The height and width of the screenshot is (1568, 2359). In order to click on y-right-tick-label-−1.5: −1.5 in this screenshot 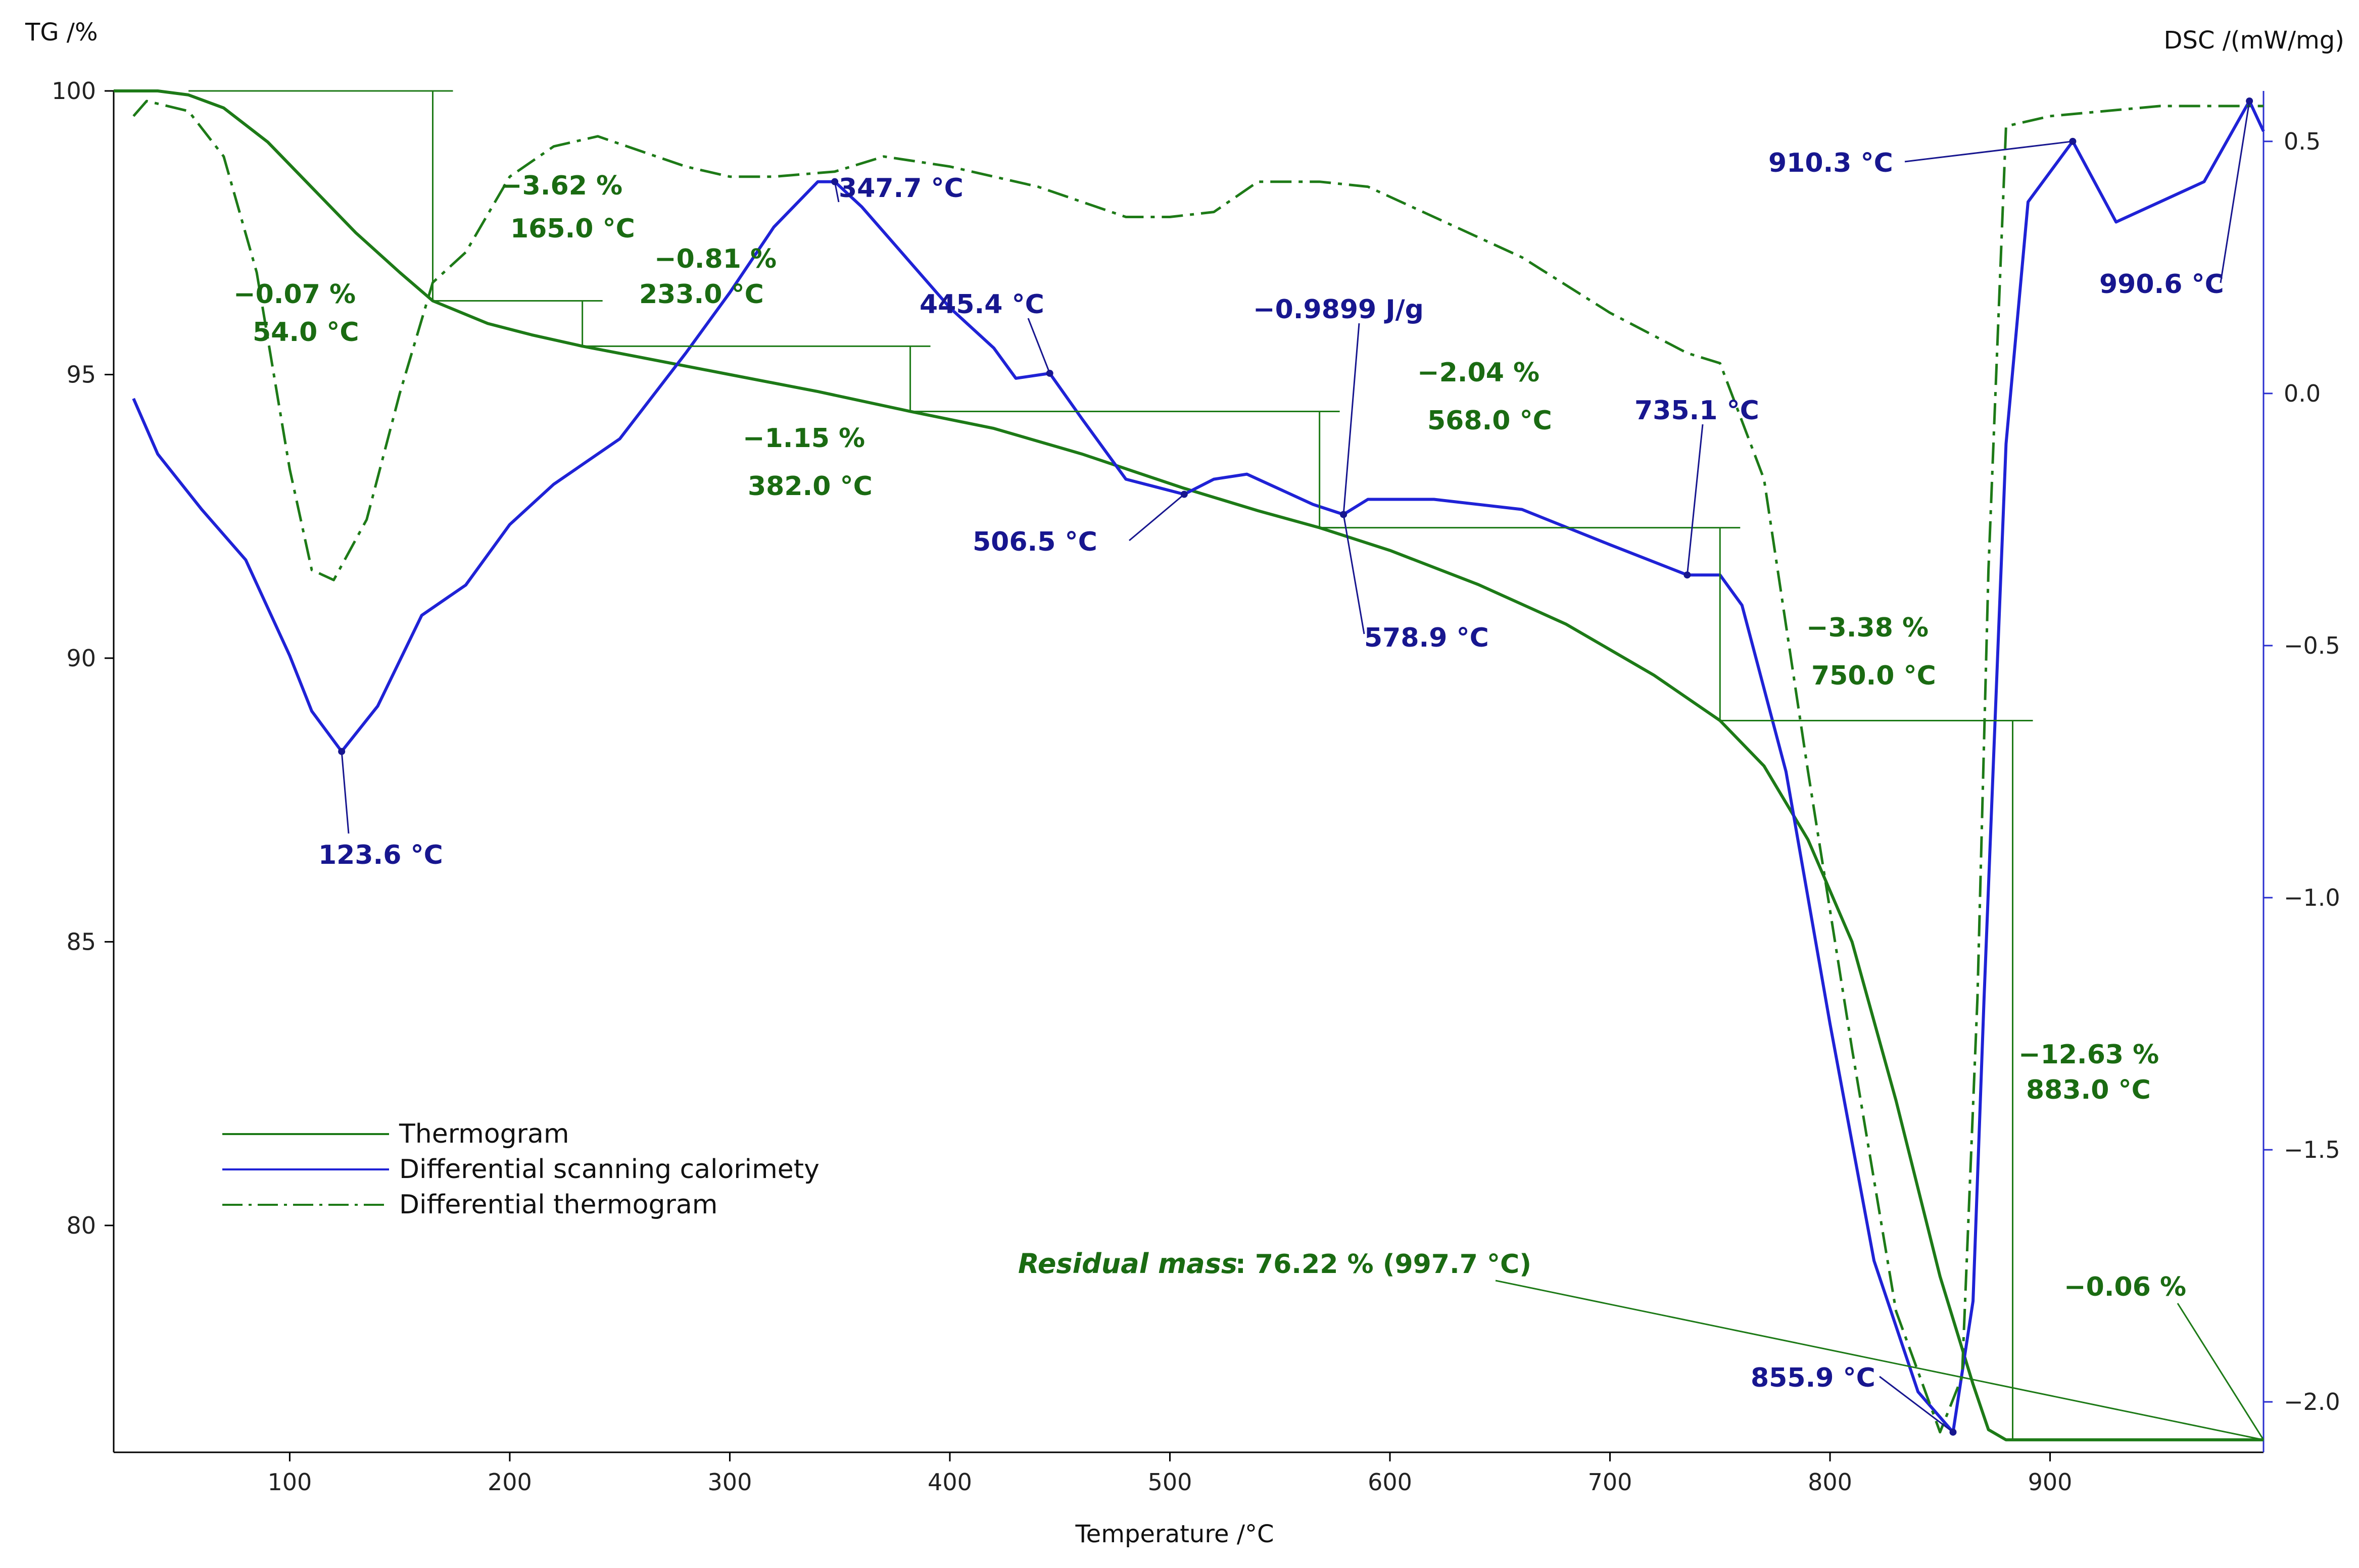, I will do `click(2312, 1149)`.